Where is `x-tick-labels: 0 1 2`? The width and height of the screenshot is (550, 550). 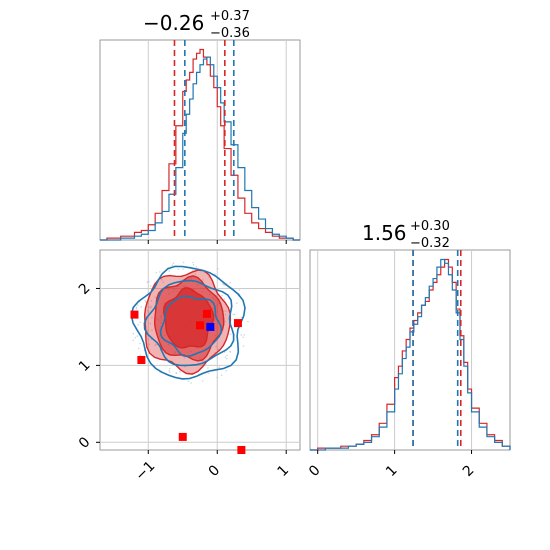 x-tick-labels: 0 1 2 is located at coordinates (392, 465).